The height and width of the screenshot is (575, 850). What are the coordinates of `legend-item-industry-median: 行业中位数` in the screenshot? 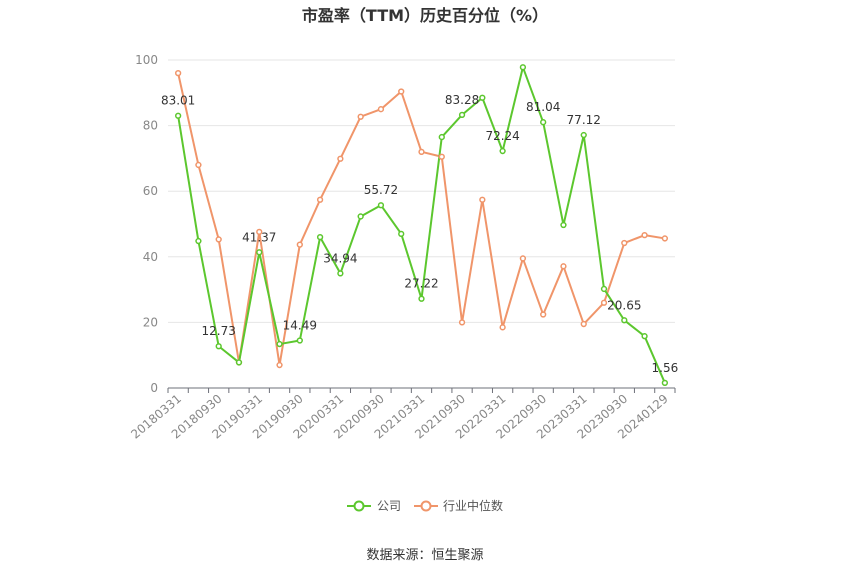 It's located at (458, 505).